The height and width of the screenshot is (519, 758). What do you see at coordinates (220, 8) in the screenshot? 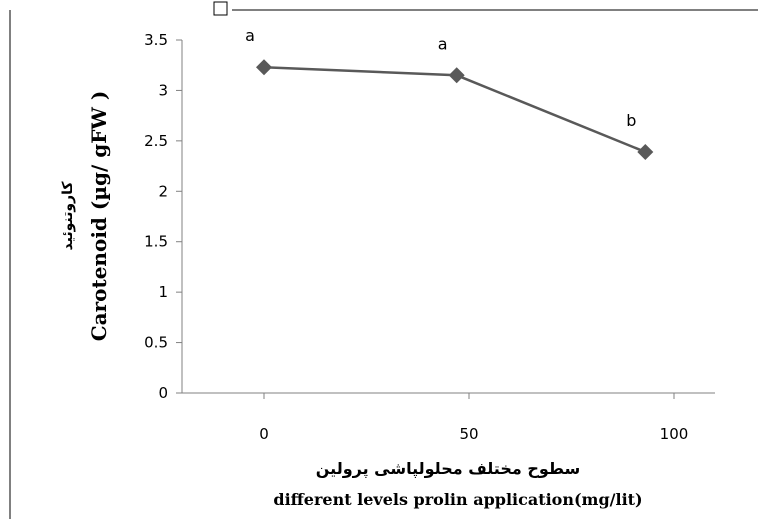
I see `frame-marker` at bounding box center [220, 8].